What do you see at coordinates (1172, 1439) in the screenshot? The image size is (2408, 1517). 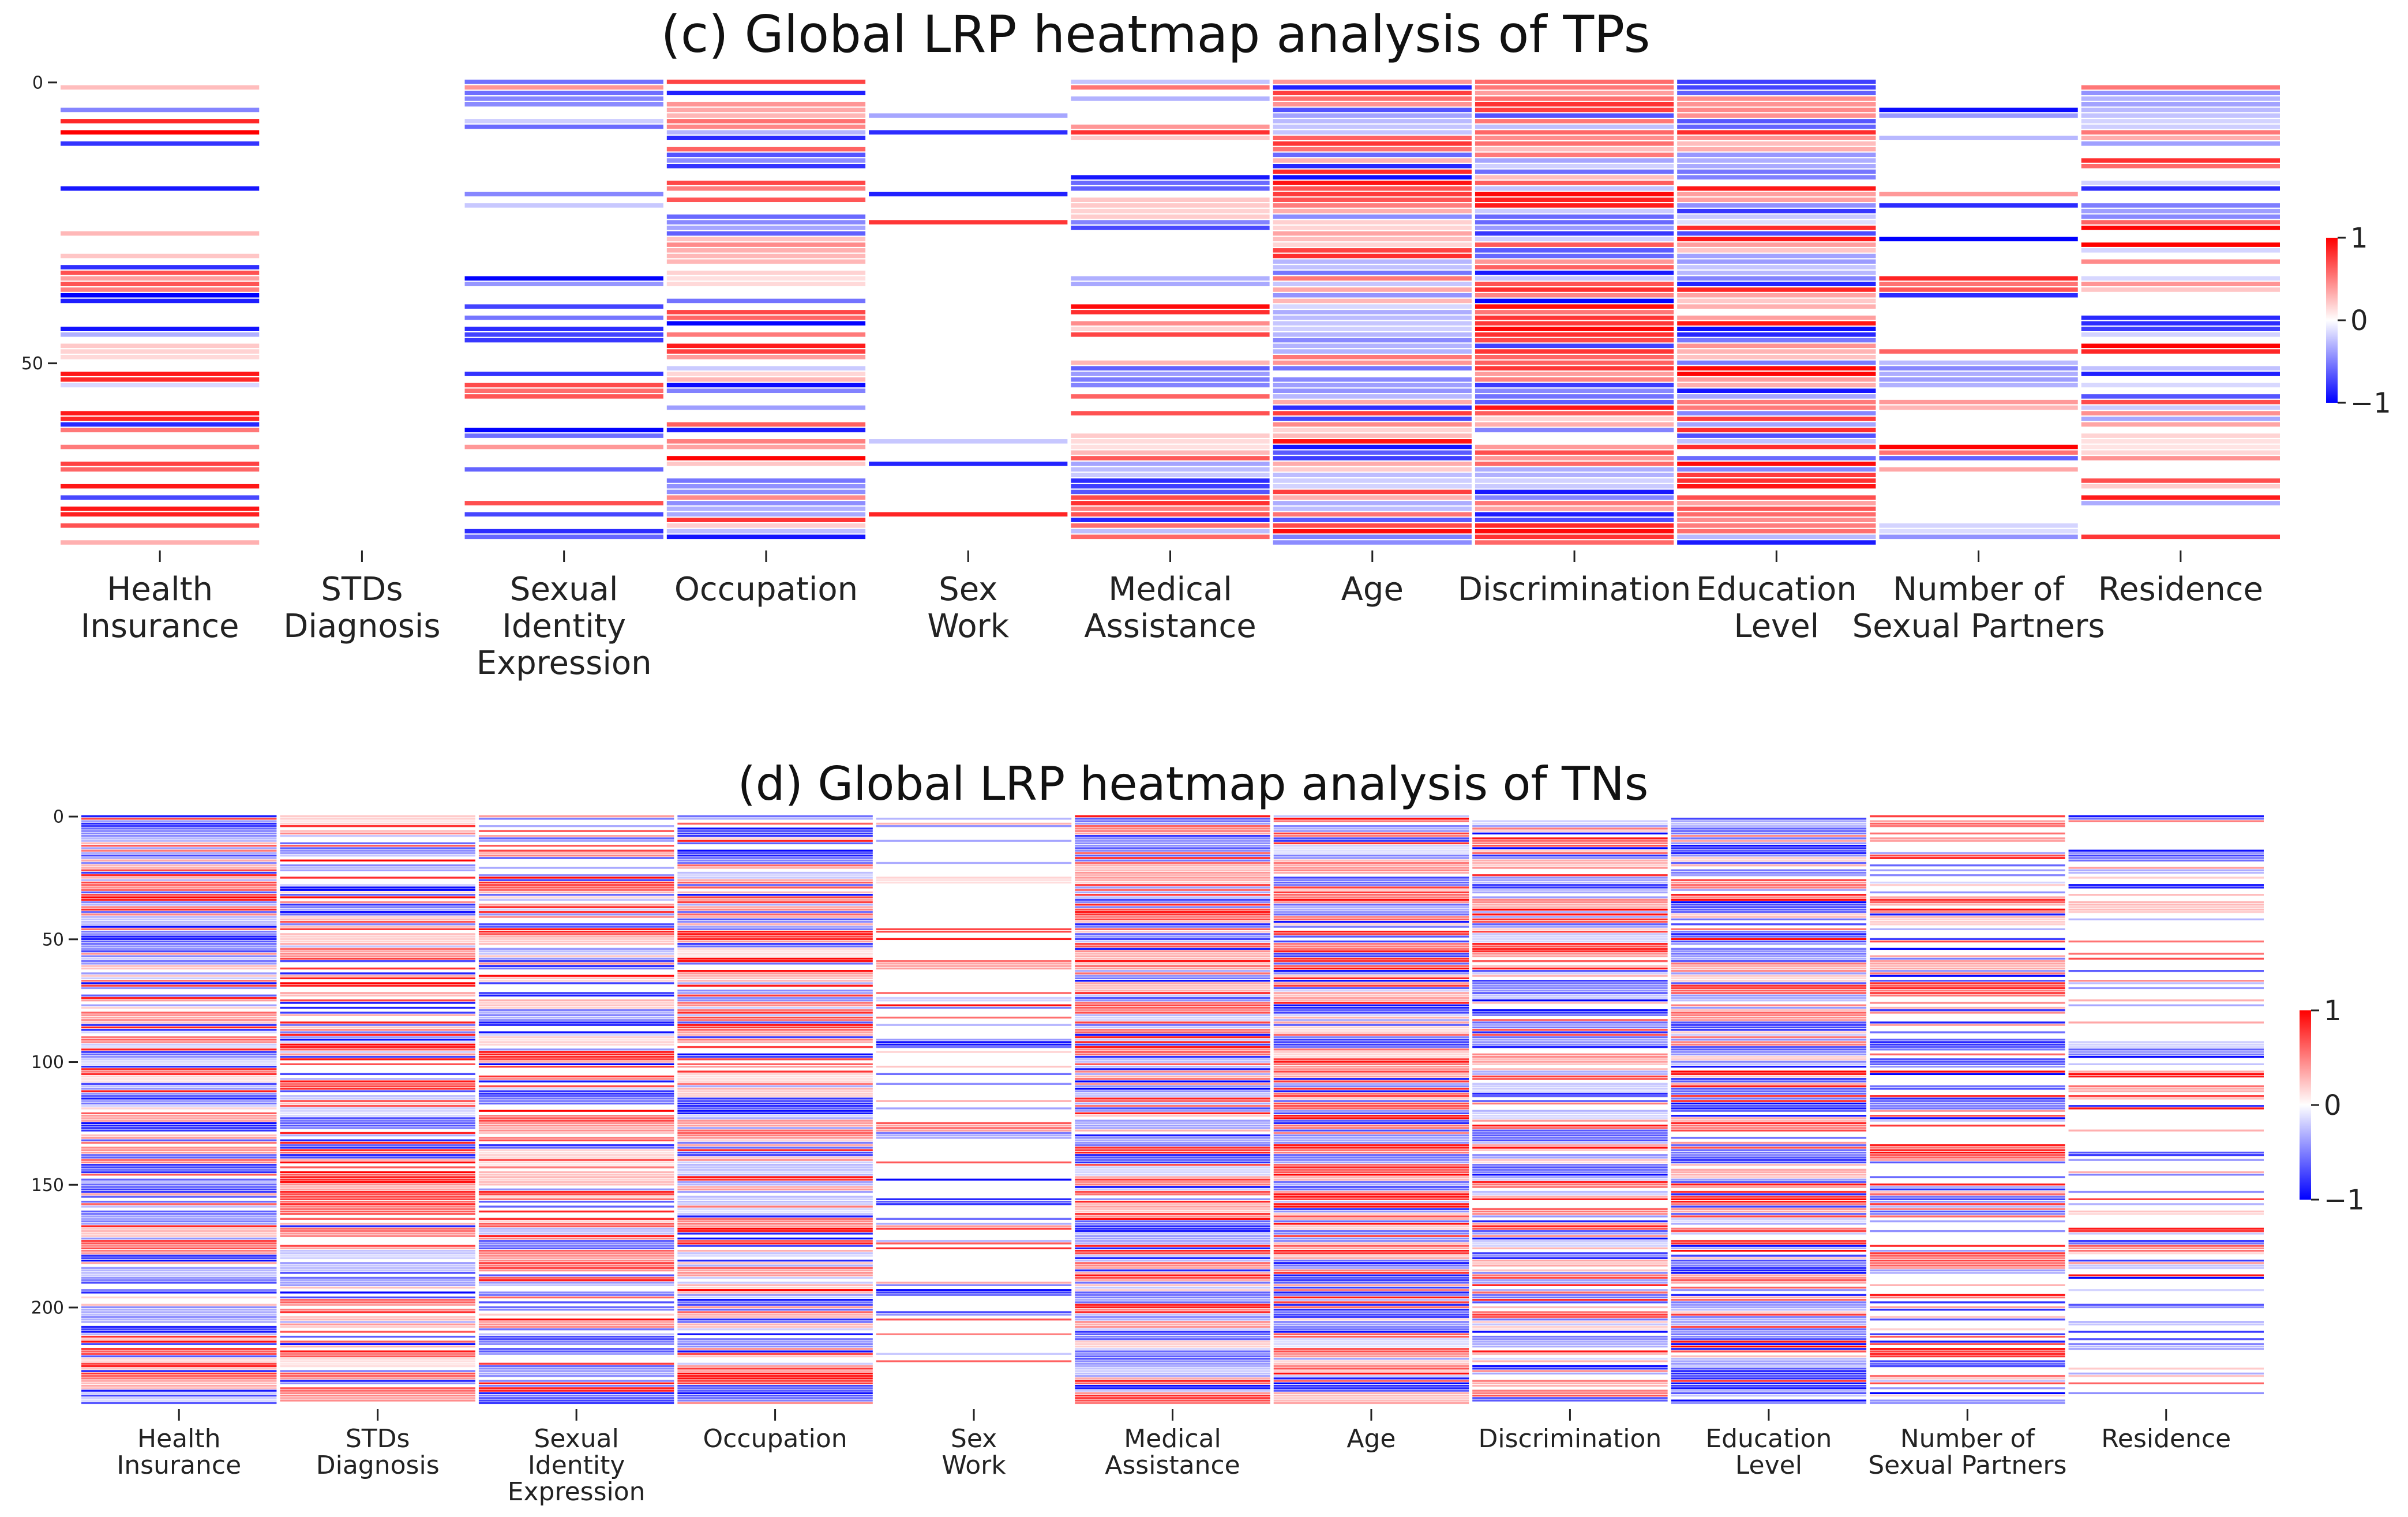 I see `x-tick-label: Medical` at bounding box center [1172, 1439].